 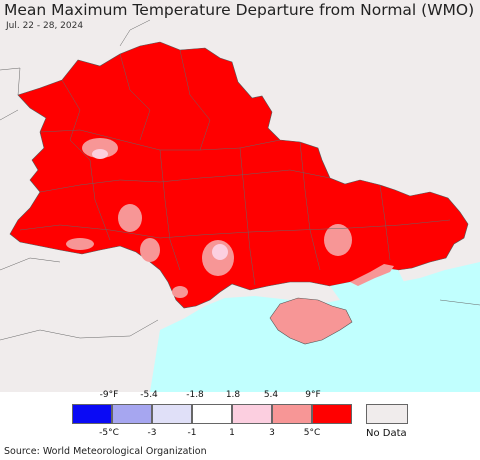 I want to click on legend-f-tick: 9°F, so click(x=313, y=395).